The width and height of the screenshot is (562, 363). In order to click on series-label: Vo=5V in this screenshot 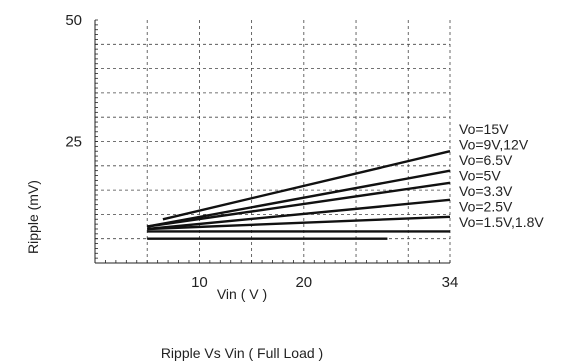, I will do `click(480, 176)`.